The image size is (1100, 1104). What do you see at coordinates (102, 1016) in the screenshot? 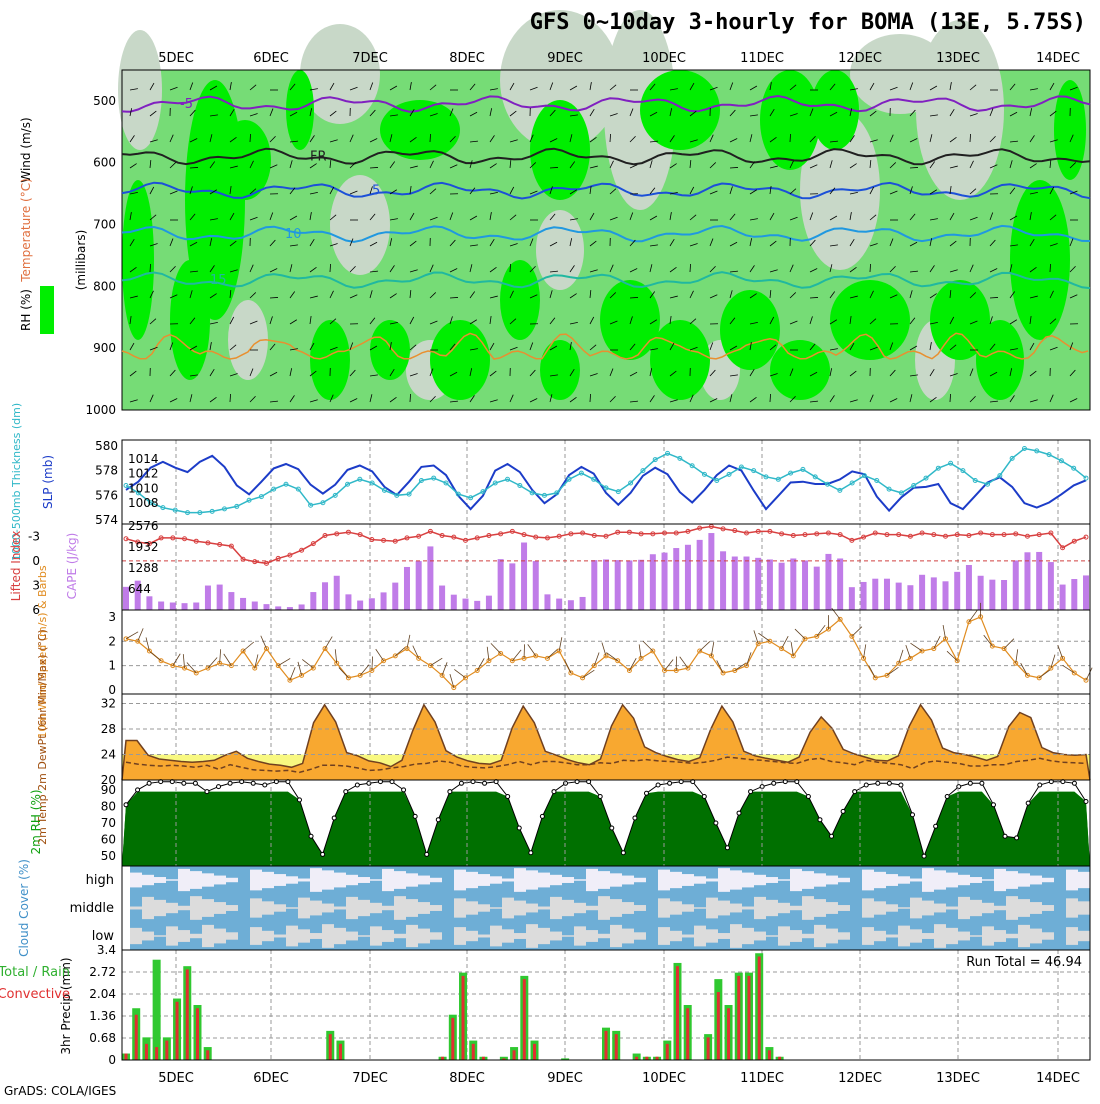
I see `precip-y-tick: 1.36` at bounding box center [102, 1016].